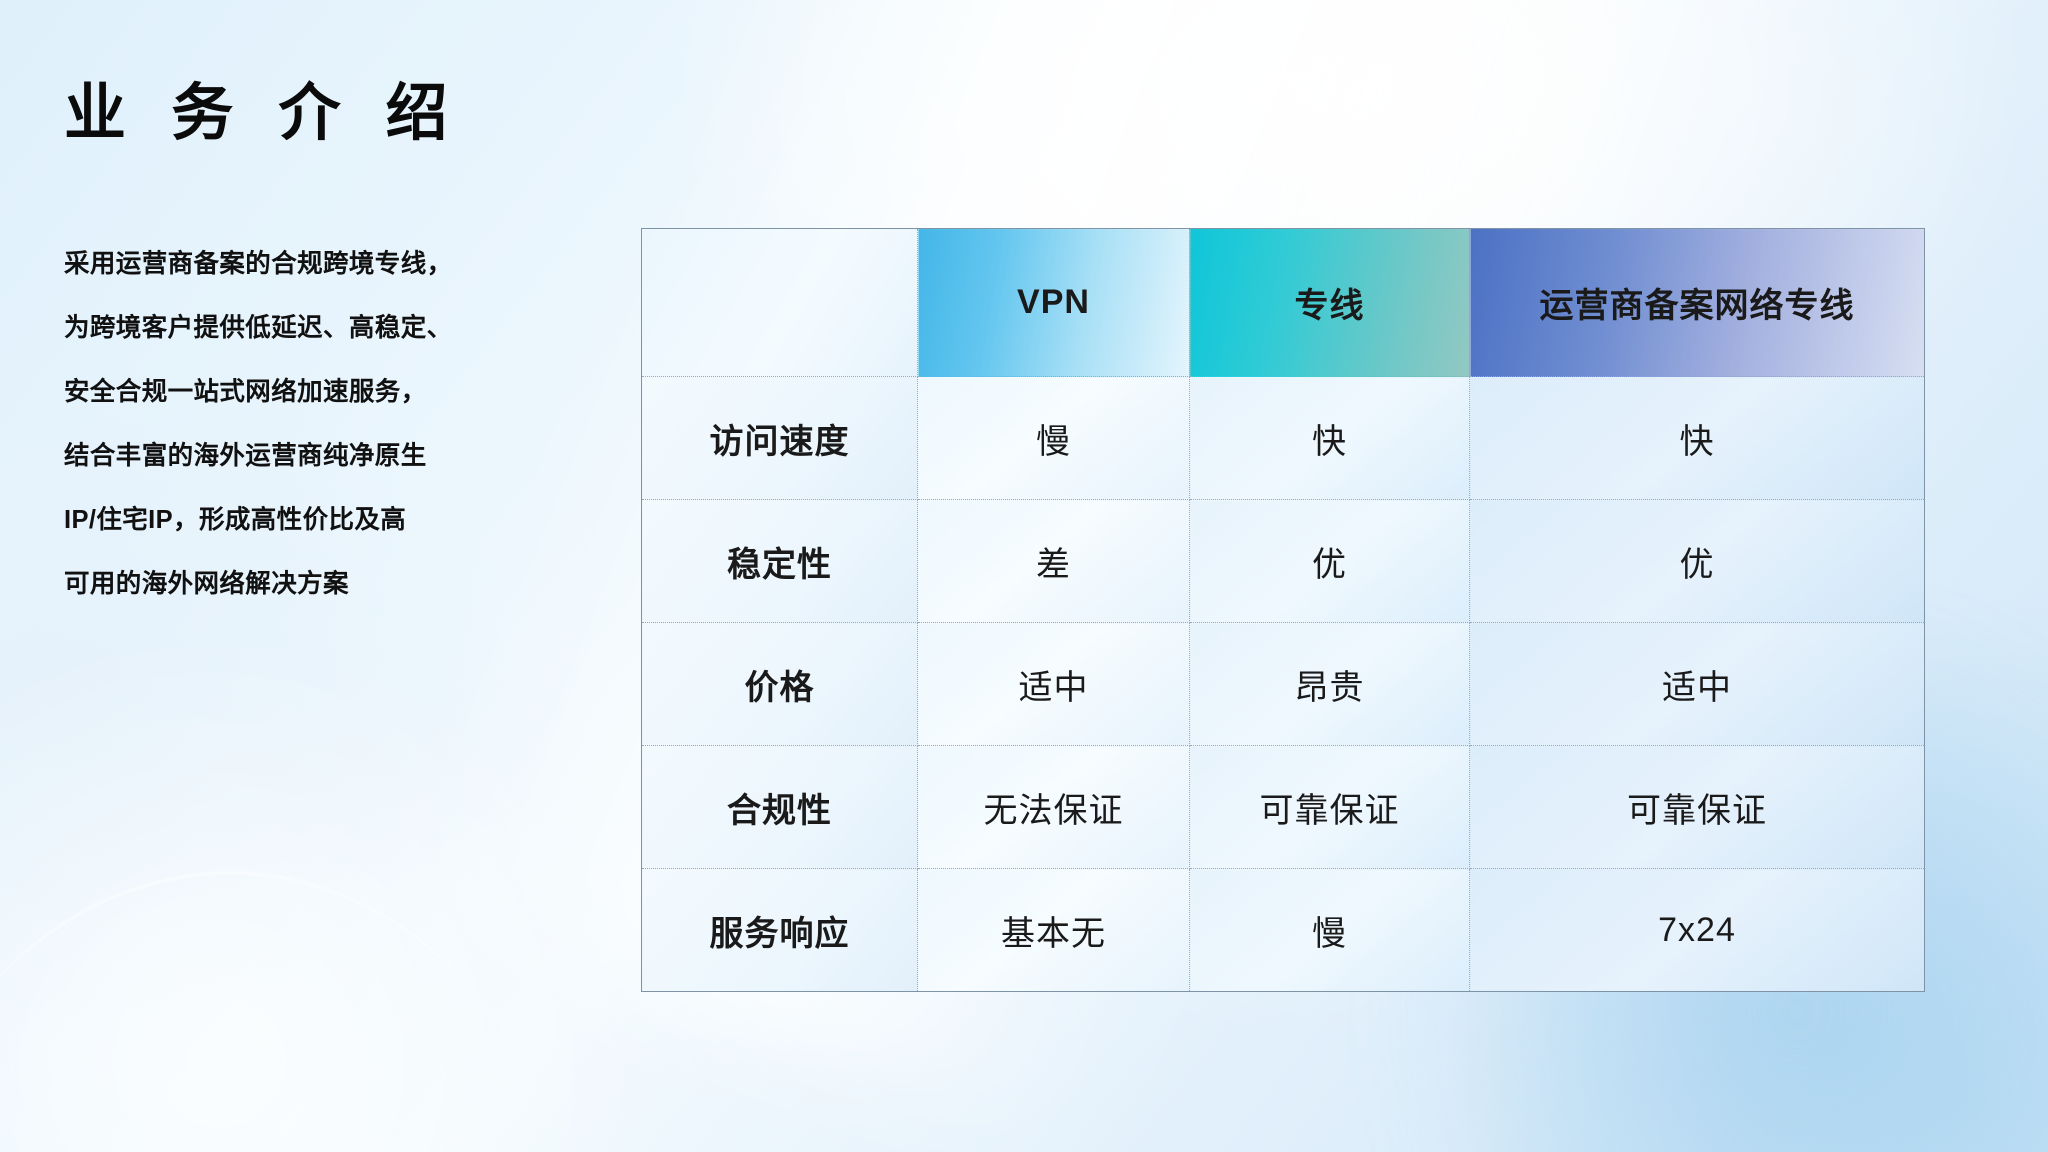 Image resolution: width=2048 pixels, height=1152 pixels. Describe the element at coordinates (1697, 561) in the screenshot. I see `row-value-carrier-line: 优` at that location.